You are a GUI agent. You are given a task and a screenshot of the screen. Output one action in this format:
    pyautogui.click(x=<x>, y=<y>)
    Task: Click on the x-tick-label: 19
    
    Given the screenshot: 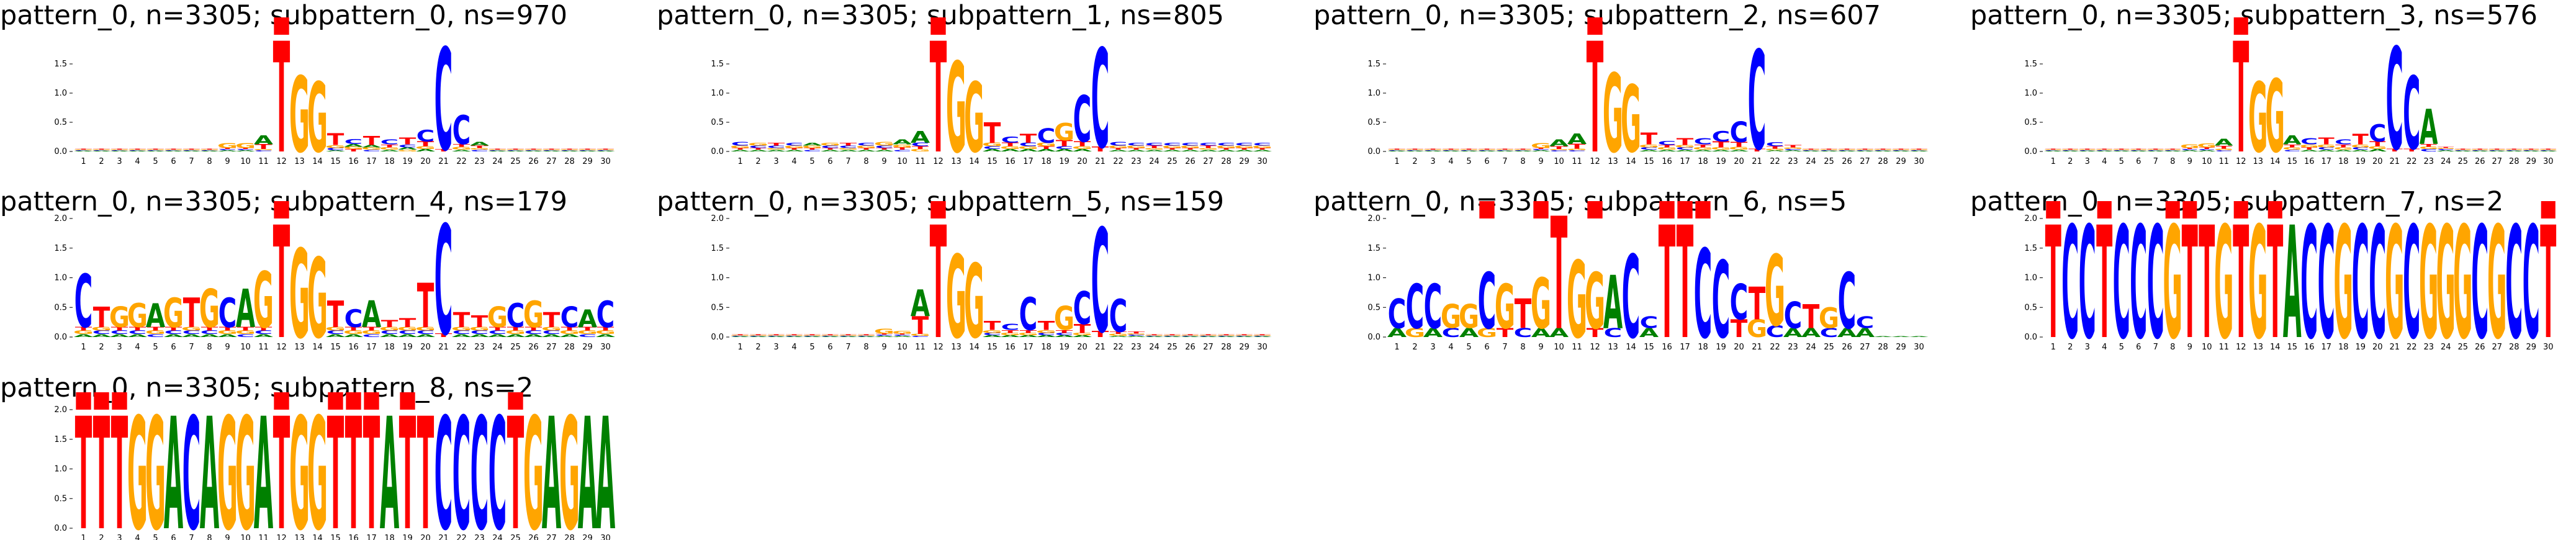 What is the action you would take?
    pyautogui.click(x=1721, y=347)
    